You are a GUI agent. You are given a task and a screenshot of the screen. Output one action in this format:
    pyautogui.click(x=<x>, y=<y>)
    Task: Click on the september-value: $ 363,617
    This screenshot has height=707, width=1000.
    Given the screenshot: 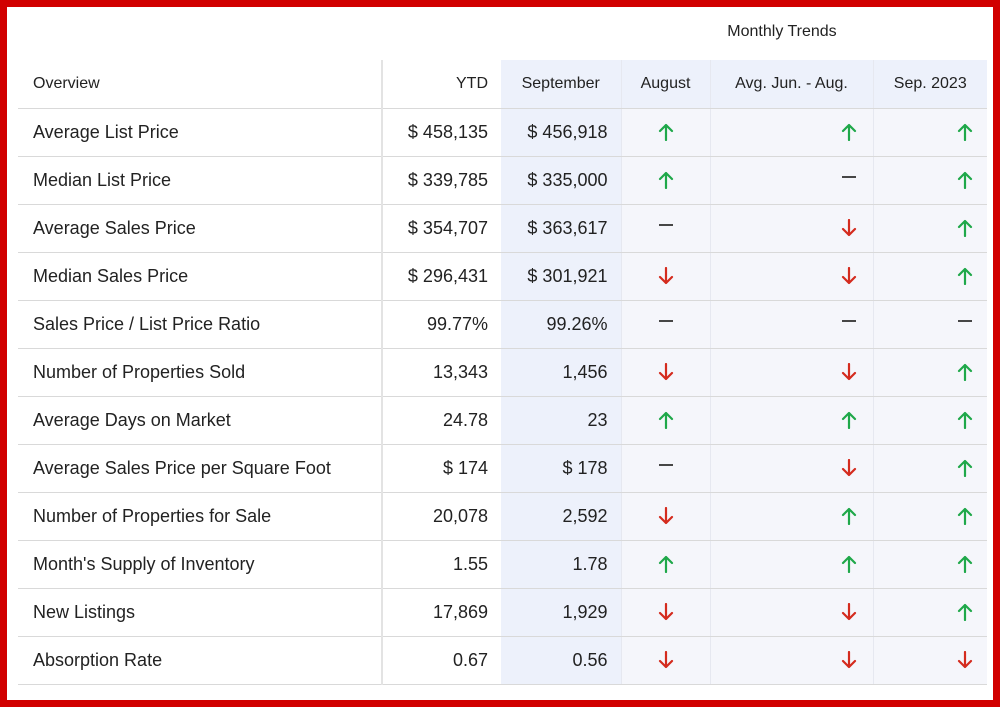 What is the action you would take?
    pyautogui.click(x=561, y=228)
    